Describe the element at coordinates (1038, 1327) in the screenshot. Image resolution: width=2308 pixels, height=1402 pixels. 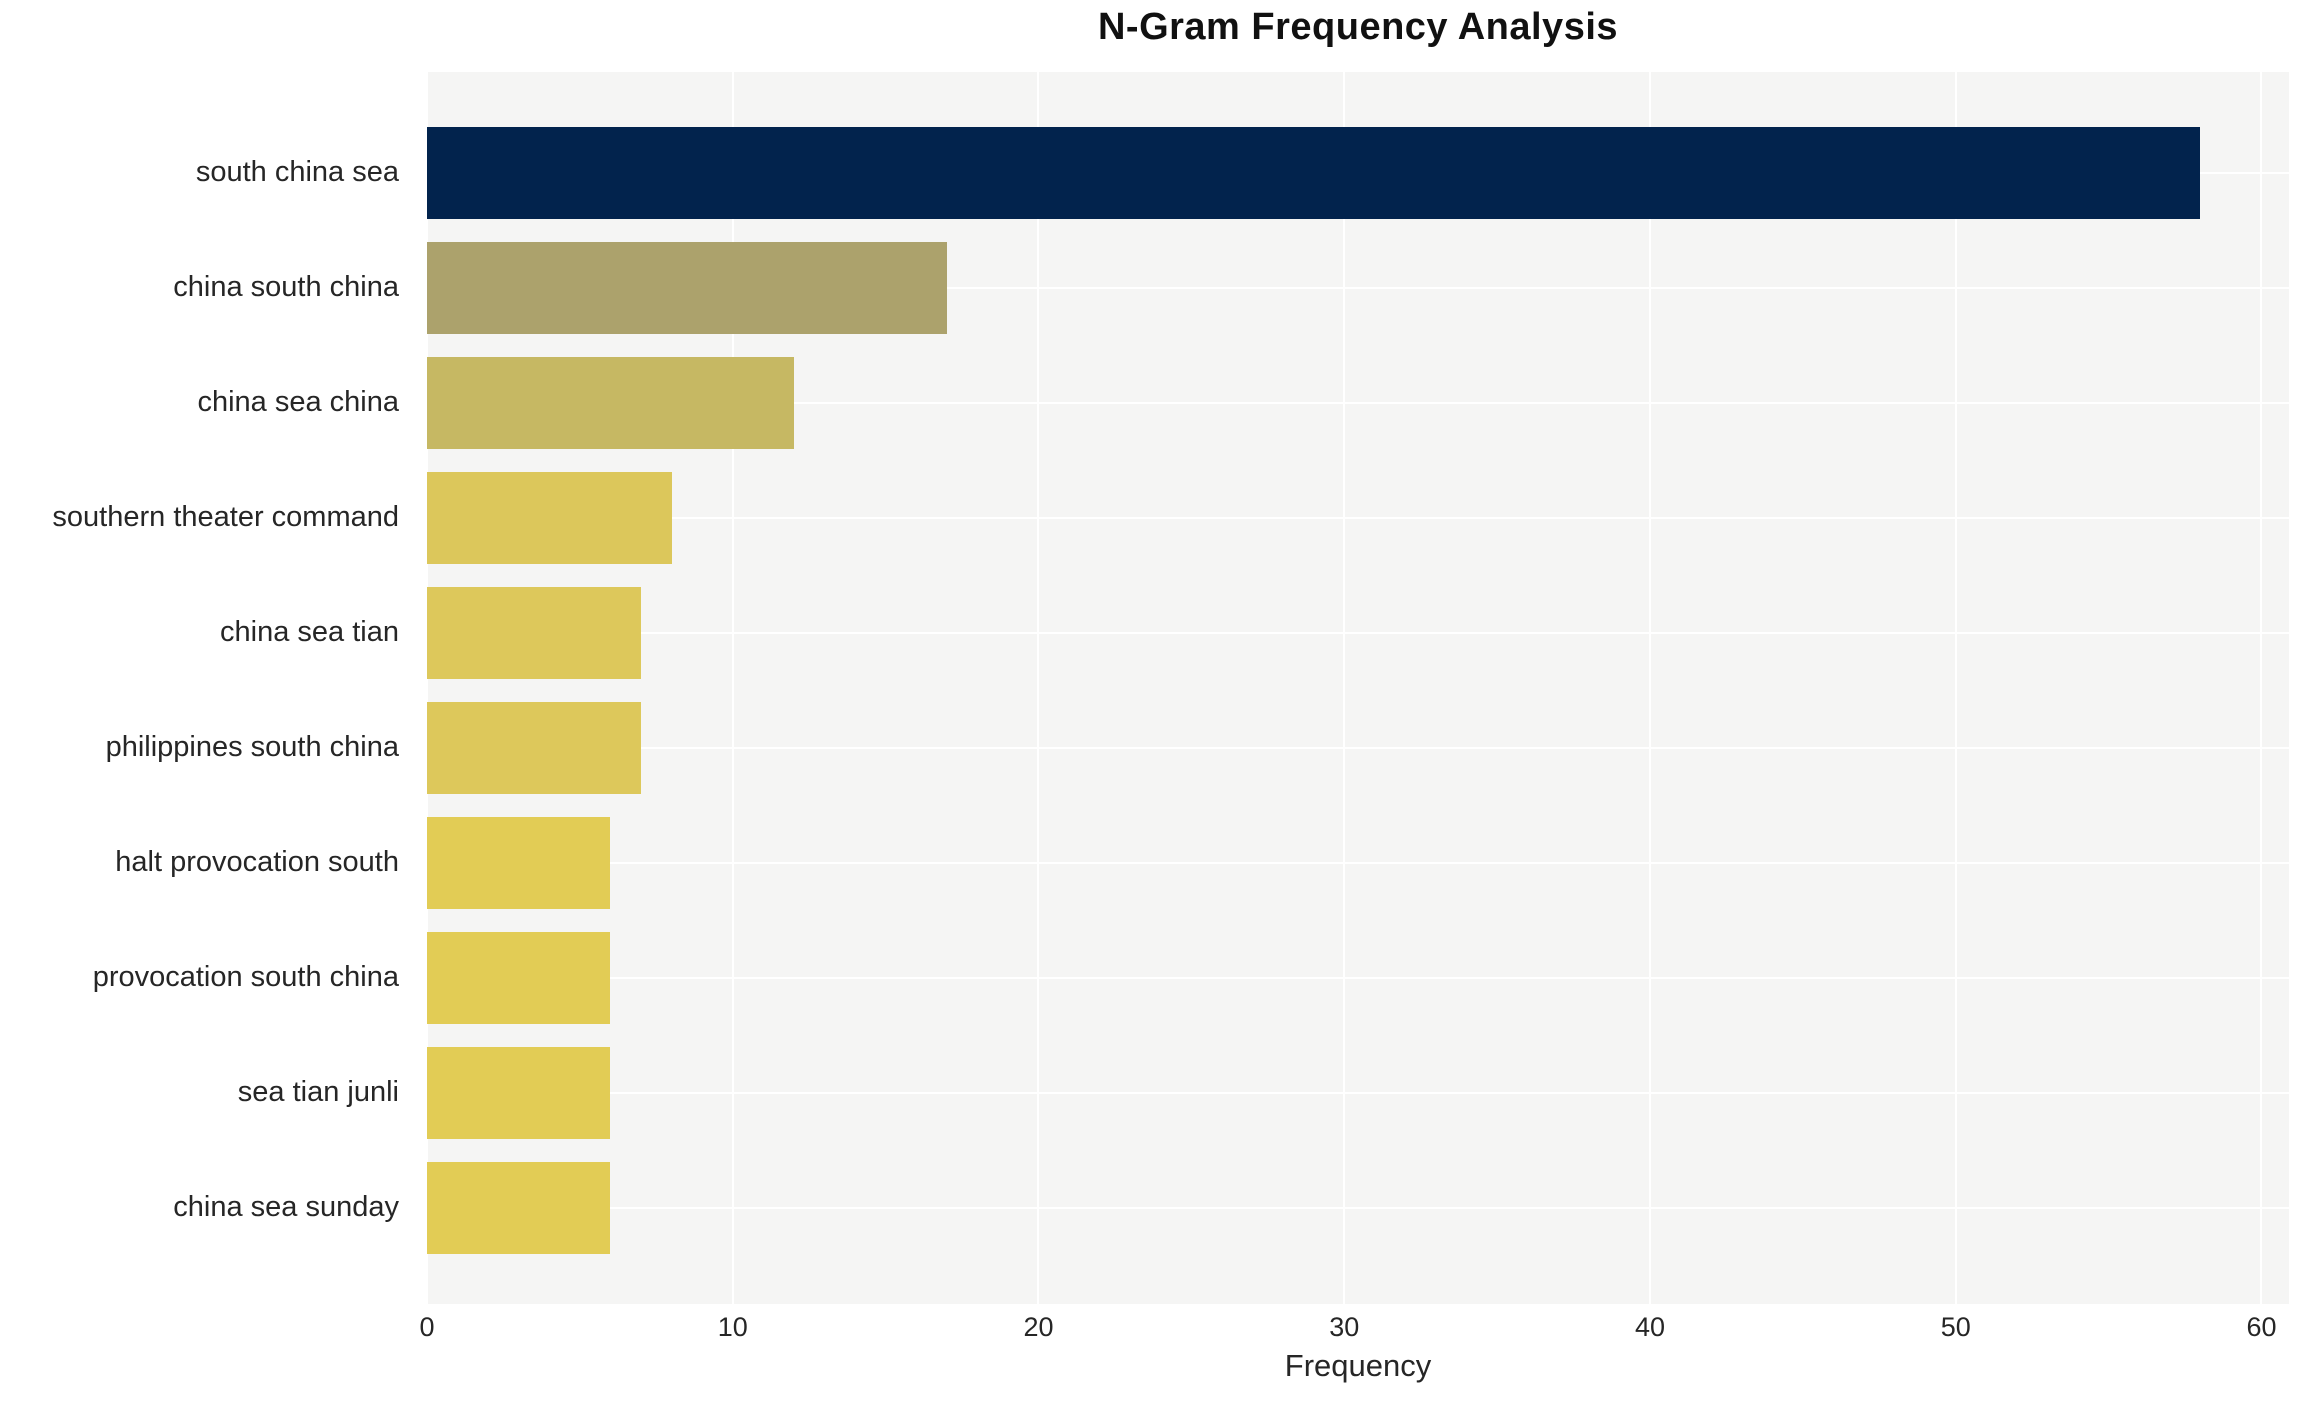
I see `x-tick-label: 20` at that location.